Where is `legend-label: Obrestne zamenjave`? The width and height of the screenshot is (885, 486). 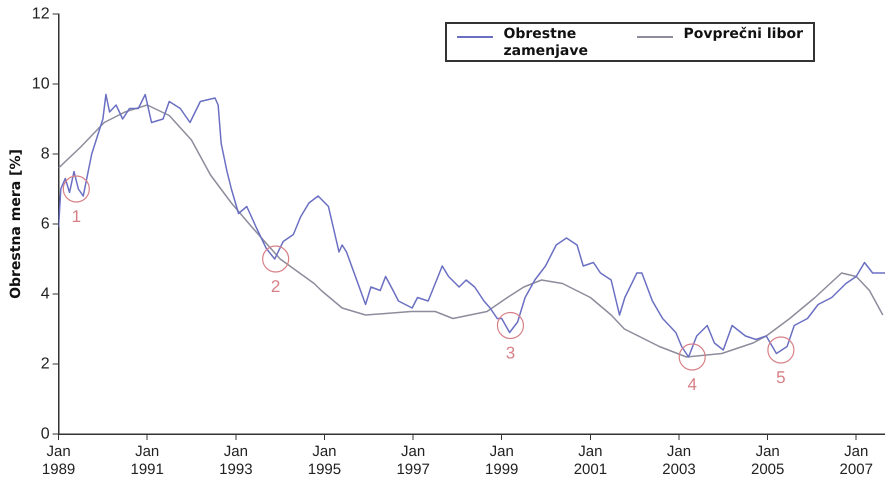 legend-label: Obrestne zamenjave is located at coordinates (546, 43).